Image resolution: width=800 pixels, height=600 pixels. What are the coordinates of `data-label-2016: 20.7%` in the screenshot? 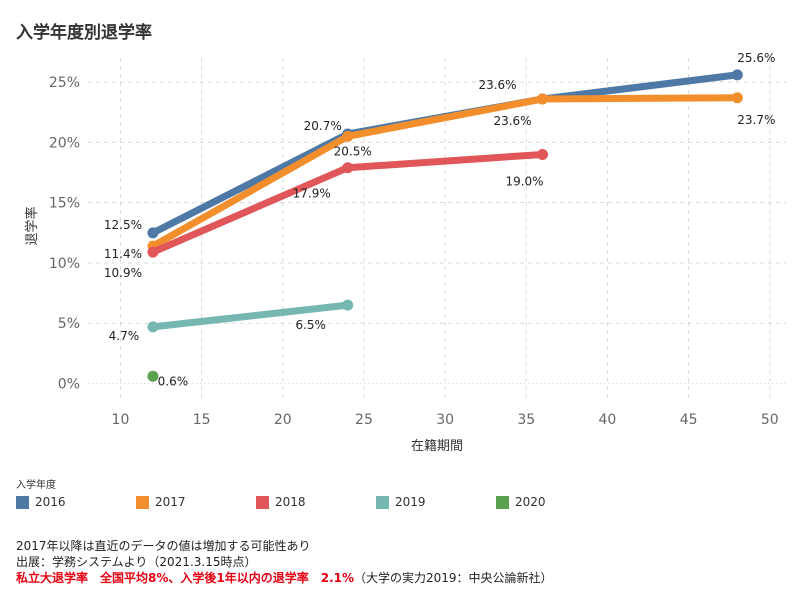 It's located at (323, 126).